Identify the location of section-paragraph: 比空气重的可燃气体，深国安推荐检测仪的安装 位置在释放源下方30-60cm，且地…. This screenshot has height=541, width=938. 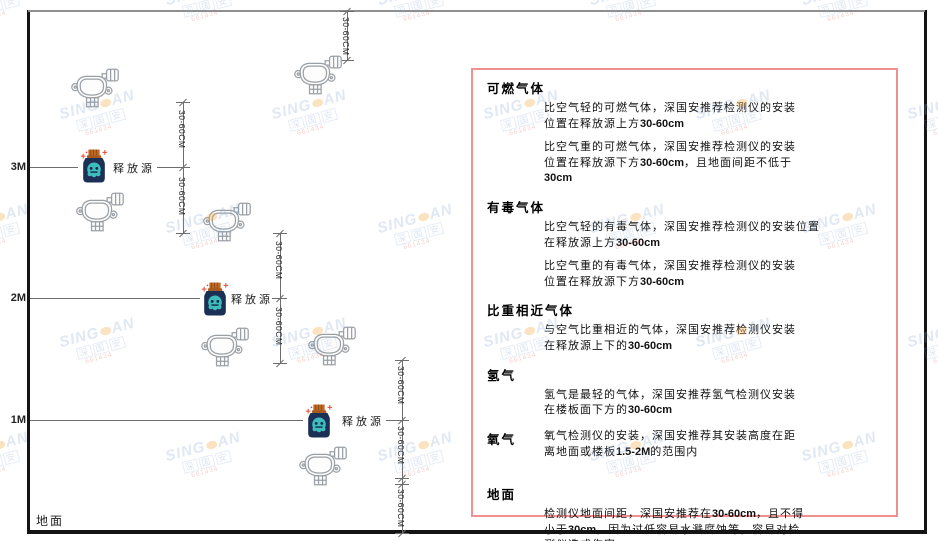
(670, 163).